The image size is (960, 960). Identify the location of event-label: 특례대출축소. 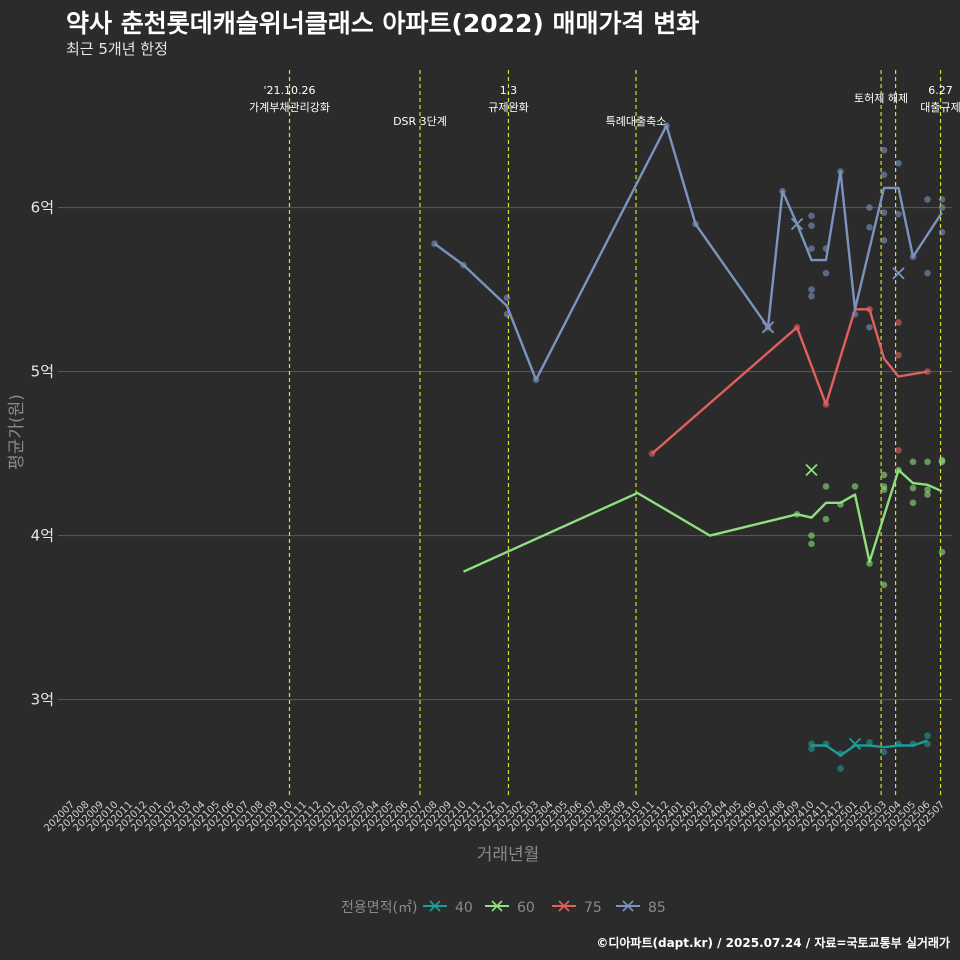
(636, 121).